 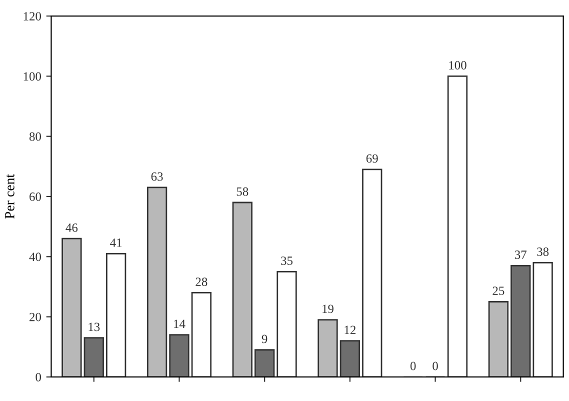 What do you see at coordinates (35, 257) in the screenshot?
I see `y-tick-label: 40` at bounding box center [35, 257].